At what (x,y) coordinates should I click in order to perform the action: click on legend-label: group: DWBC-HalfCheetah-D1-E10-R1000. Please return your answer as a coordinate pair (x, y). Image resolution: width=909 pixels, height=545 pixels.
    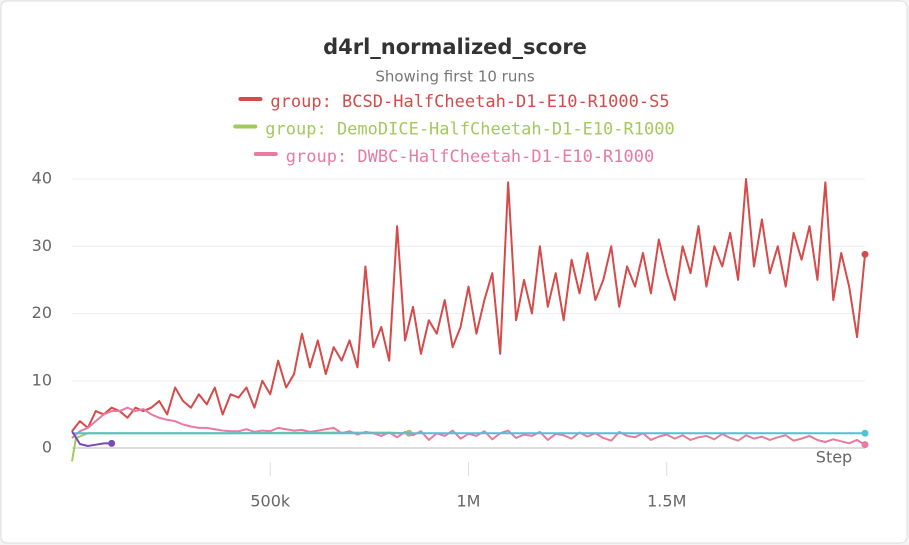
    Looking at the image, I should click on (470, 157).